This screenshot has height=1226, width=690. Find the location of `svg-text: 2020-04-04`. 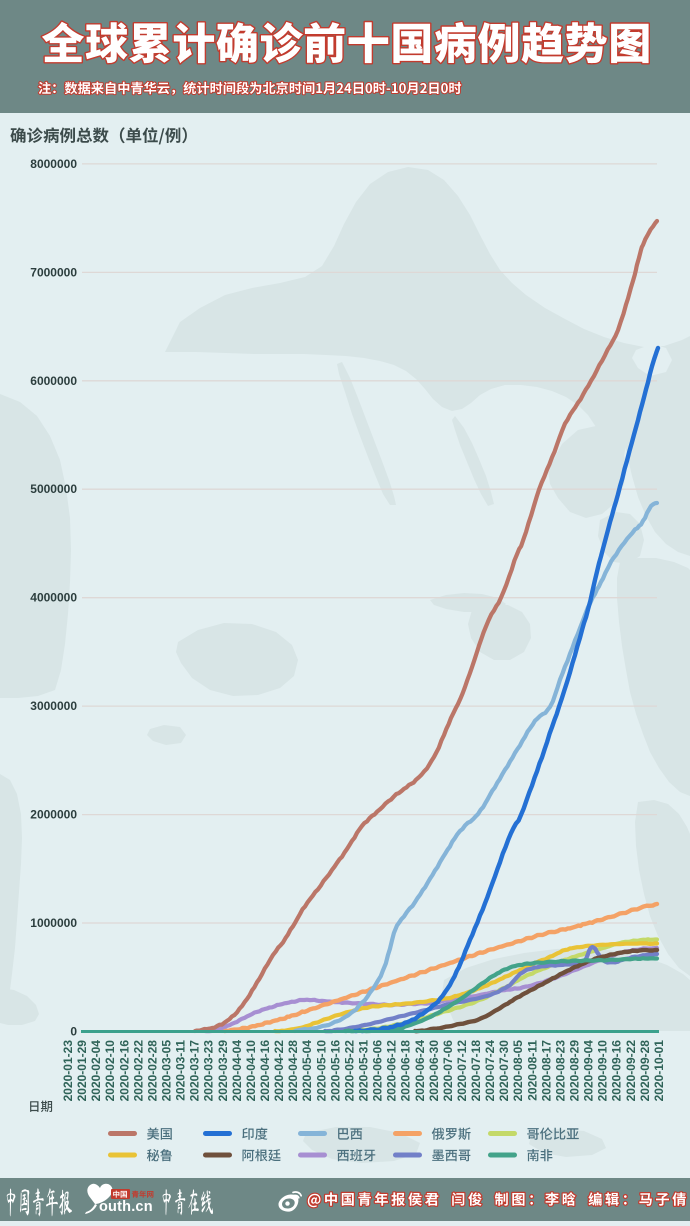

svg-text: 2020-04-04 is located at coordinates (237, 1071).